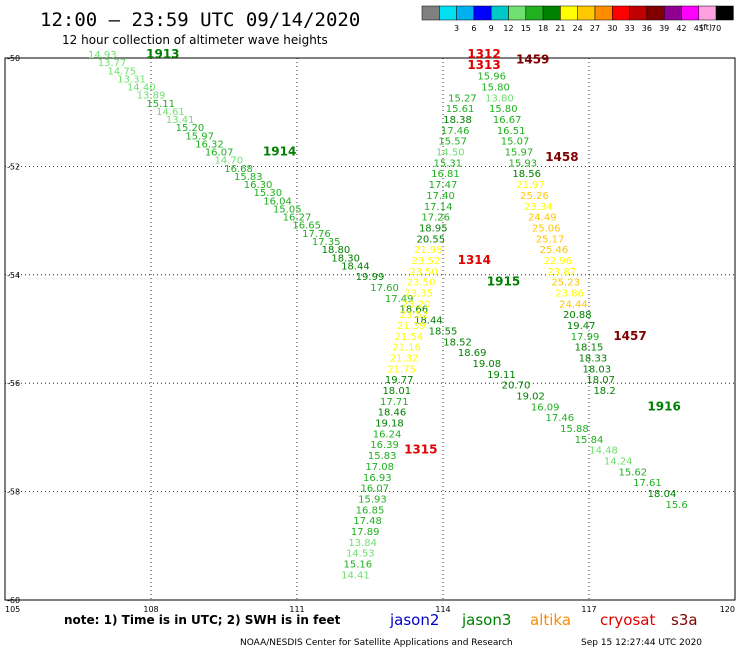  I want to click on y-tick-label: -52, so click(13, 166).